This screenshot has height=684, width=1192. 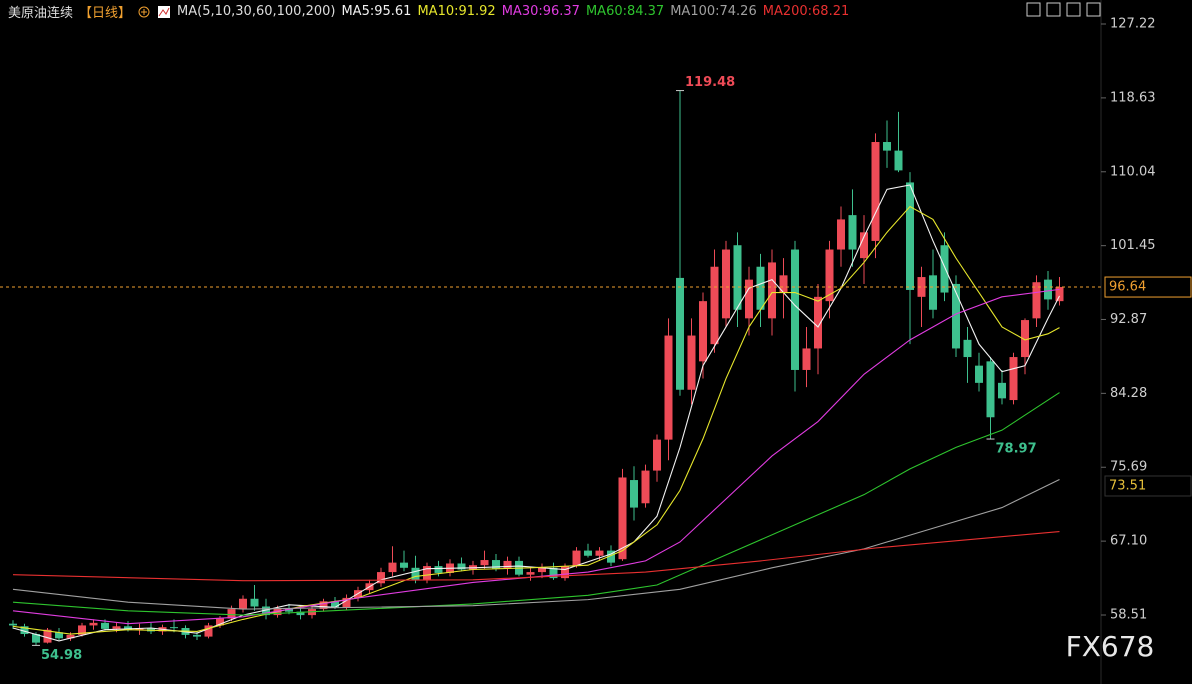 I want to click on indicator: MA(5,10,30,60,100,200), so click(x=256, y=11).